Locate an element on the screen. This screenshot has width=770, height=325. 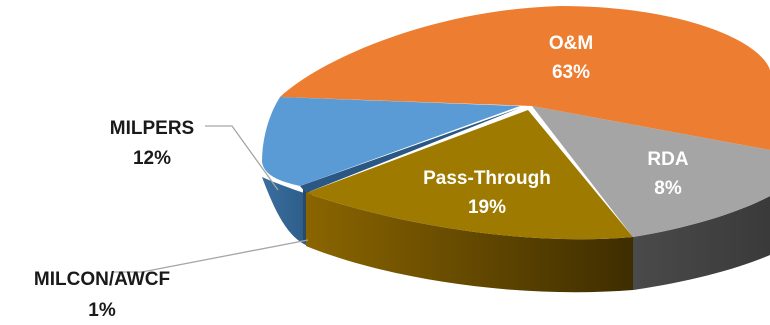
label-pass-through-name: Pass-Through is located at coordinates (487, 178).